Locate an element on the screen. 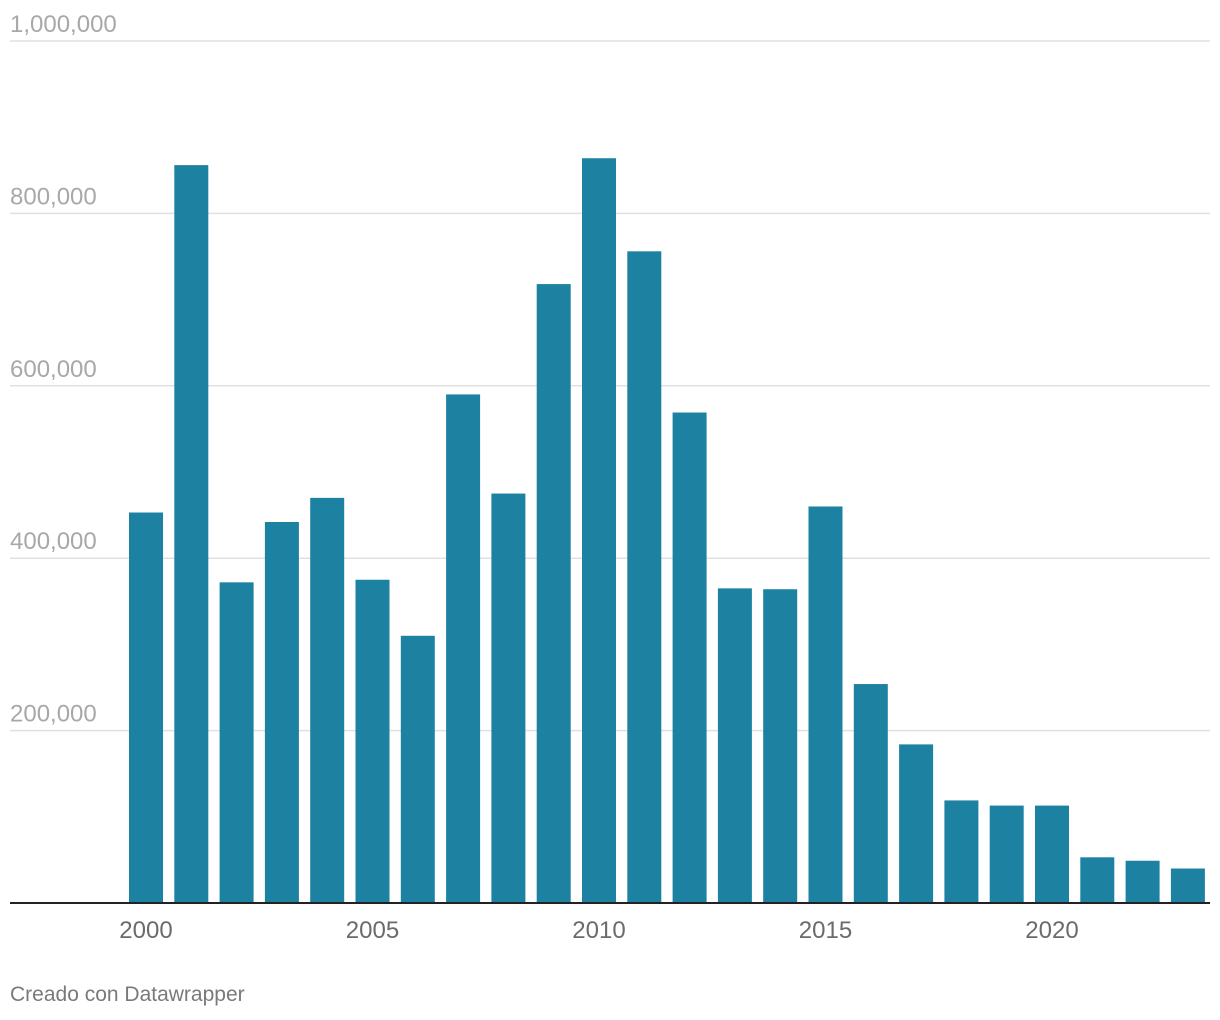 The image size is (1220, 1020). y-axis-ticks: 1,000,000 800,000 600,000 400,000 200,000 is located at coordinates (63, 369).